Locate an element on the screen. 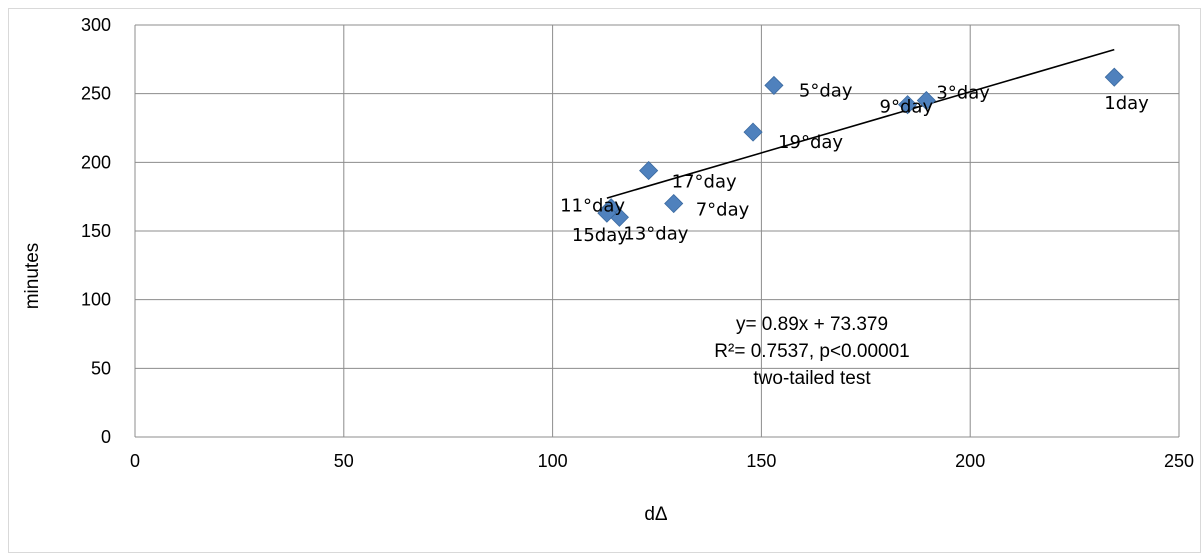  point-label: 19°day is located at coordinates (810, 142).